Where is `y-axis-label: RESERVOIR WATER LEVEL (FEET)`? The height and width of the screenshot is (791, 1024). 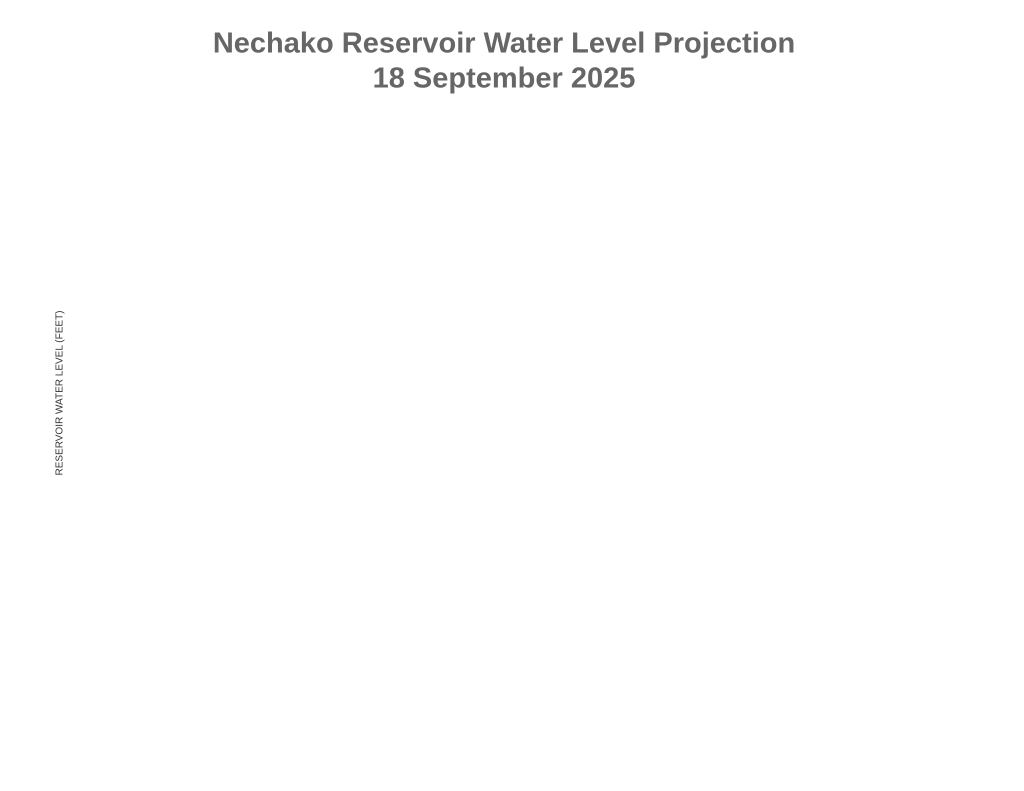
y-axis-label: RESERVOIR WATER LEVEL (FEET) is located at coordinates (60, 392).